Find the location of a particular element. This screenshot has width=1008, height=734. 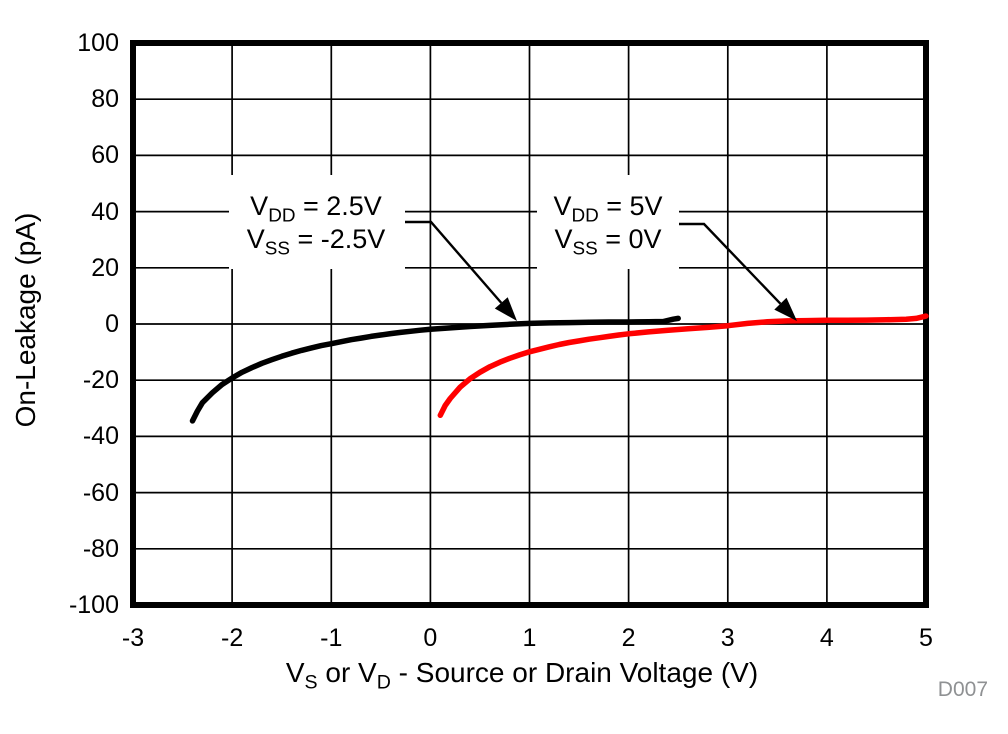

curve-vdd-2p5v-black is located at coordinates (435, 369).